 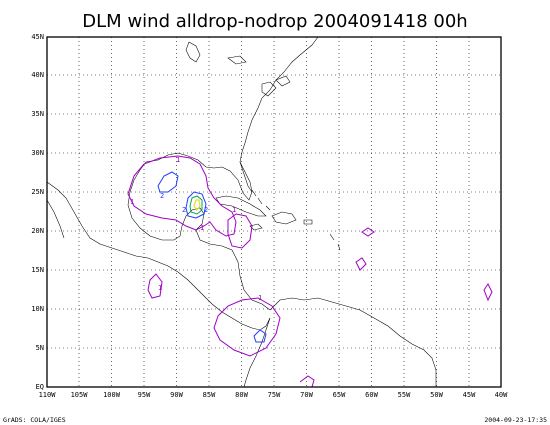 What do you see at coordinates (144, 395) in the screenshot?
I see `lon-label: 95W` at bounding box center [144, 395].